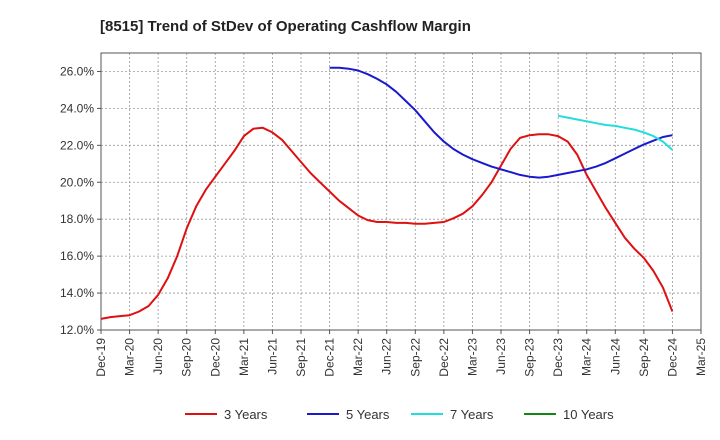  Describe the element at coordinates (77, 145) in the screenshot. I see `y-tick-label: 22.0%` at that location.